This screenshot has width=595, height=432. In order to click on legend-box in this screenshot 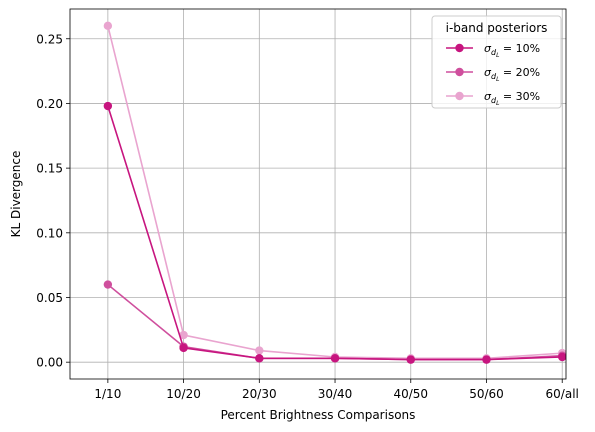, I will do `click(496, 62)`.